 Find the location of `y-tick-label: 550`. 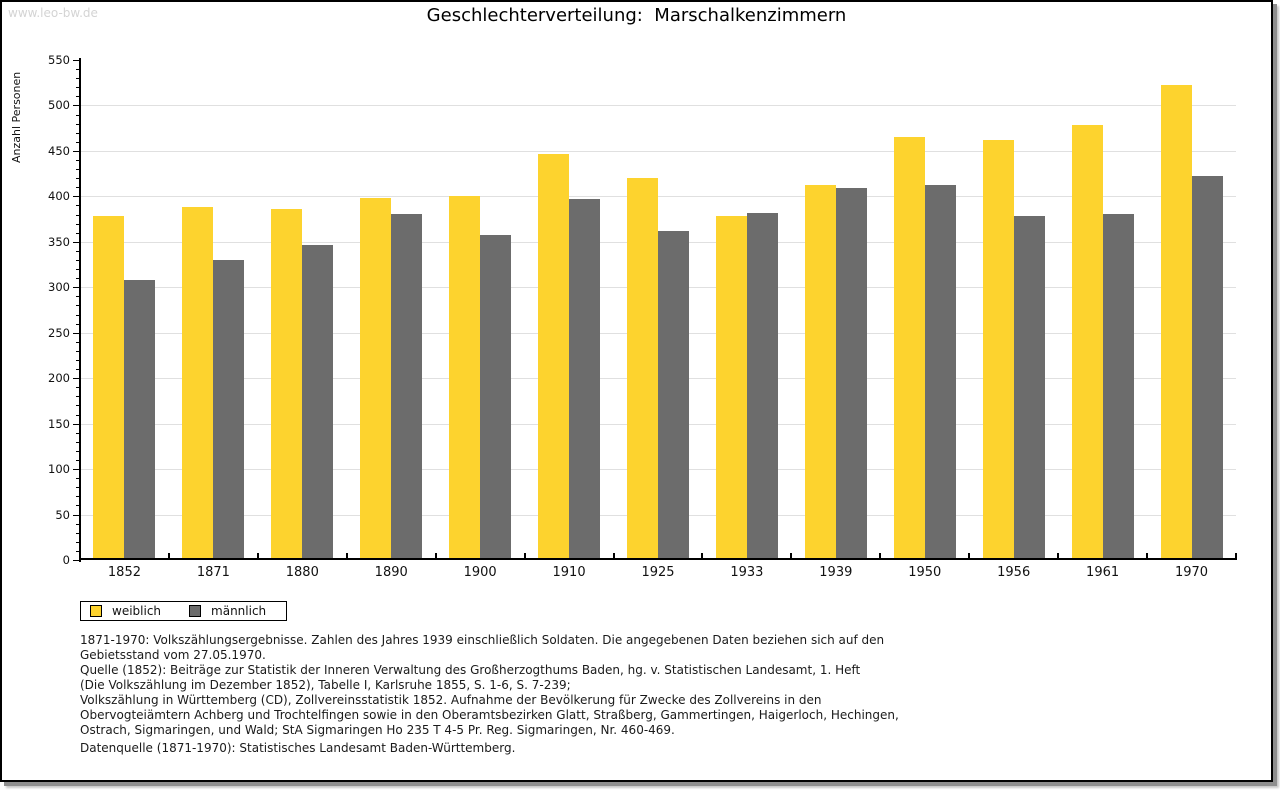

y-tick-label: 550 is located at coordinates (59, 60).